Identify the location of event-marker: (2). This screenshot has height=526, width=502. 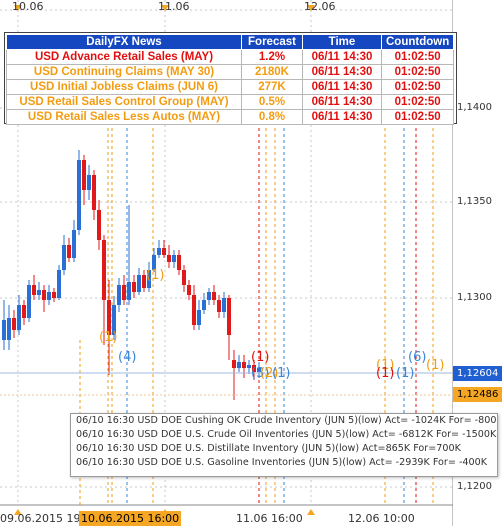
(269, 373).